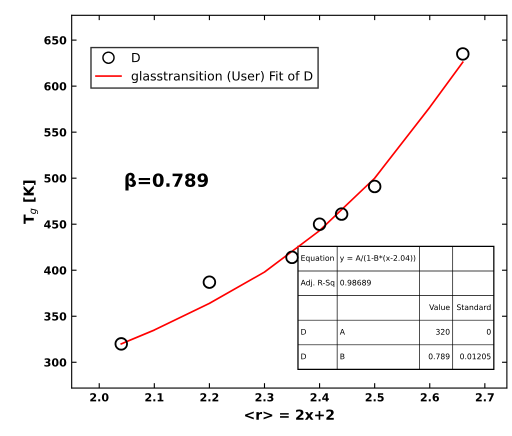 This screenshot has height=436, width=512. Describe the element at coordinates (55, 270) in the screenshot. I see `y-tick-label: 400` at that location.